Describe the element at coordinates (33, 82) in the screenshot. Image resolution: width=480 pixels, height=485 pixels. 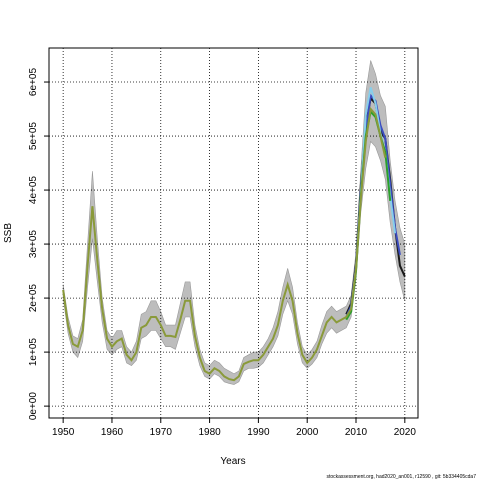
I see `y-tick-label: 6e+05` at that location.